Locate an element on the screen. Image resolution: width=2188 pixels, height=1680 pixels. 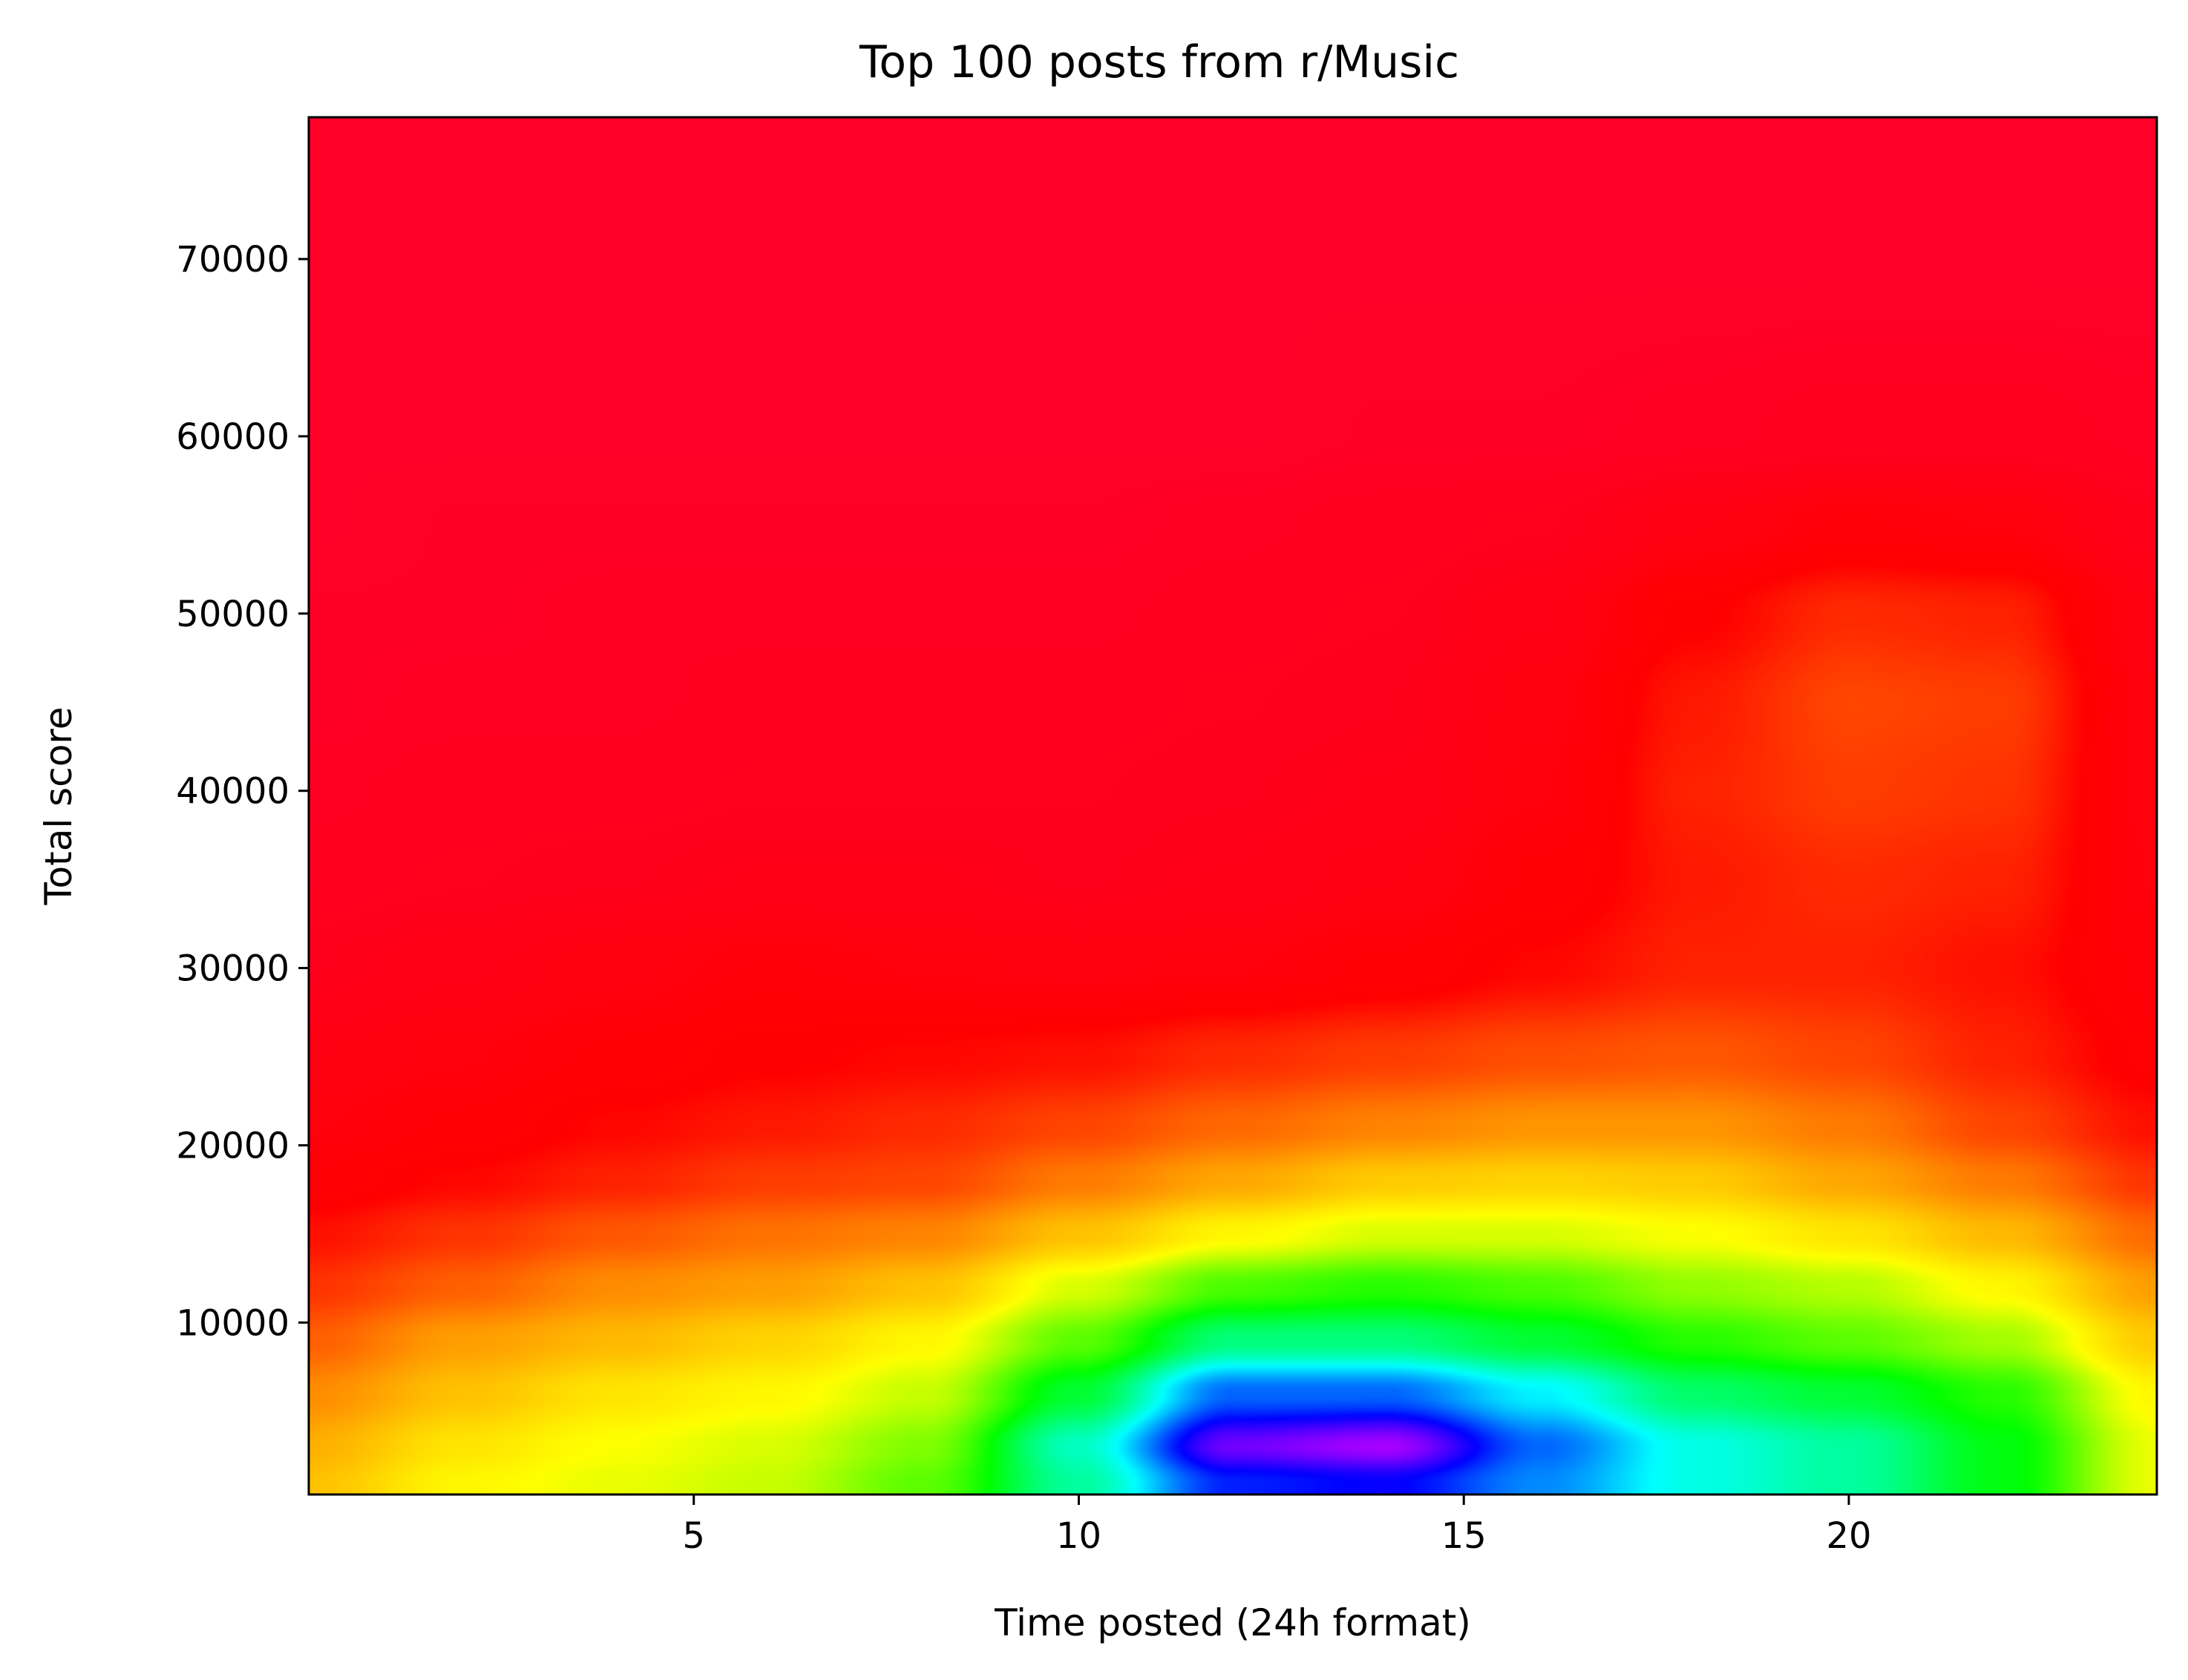
x-tick-label: 5 is located at coordinates (693, 1536).